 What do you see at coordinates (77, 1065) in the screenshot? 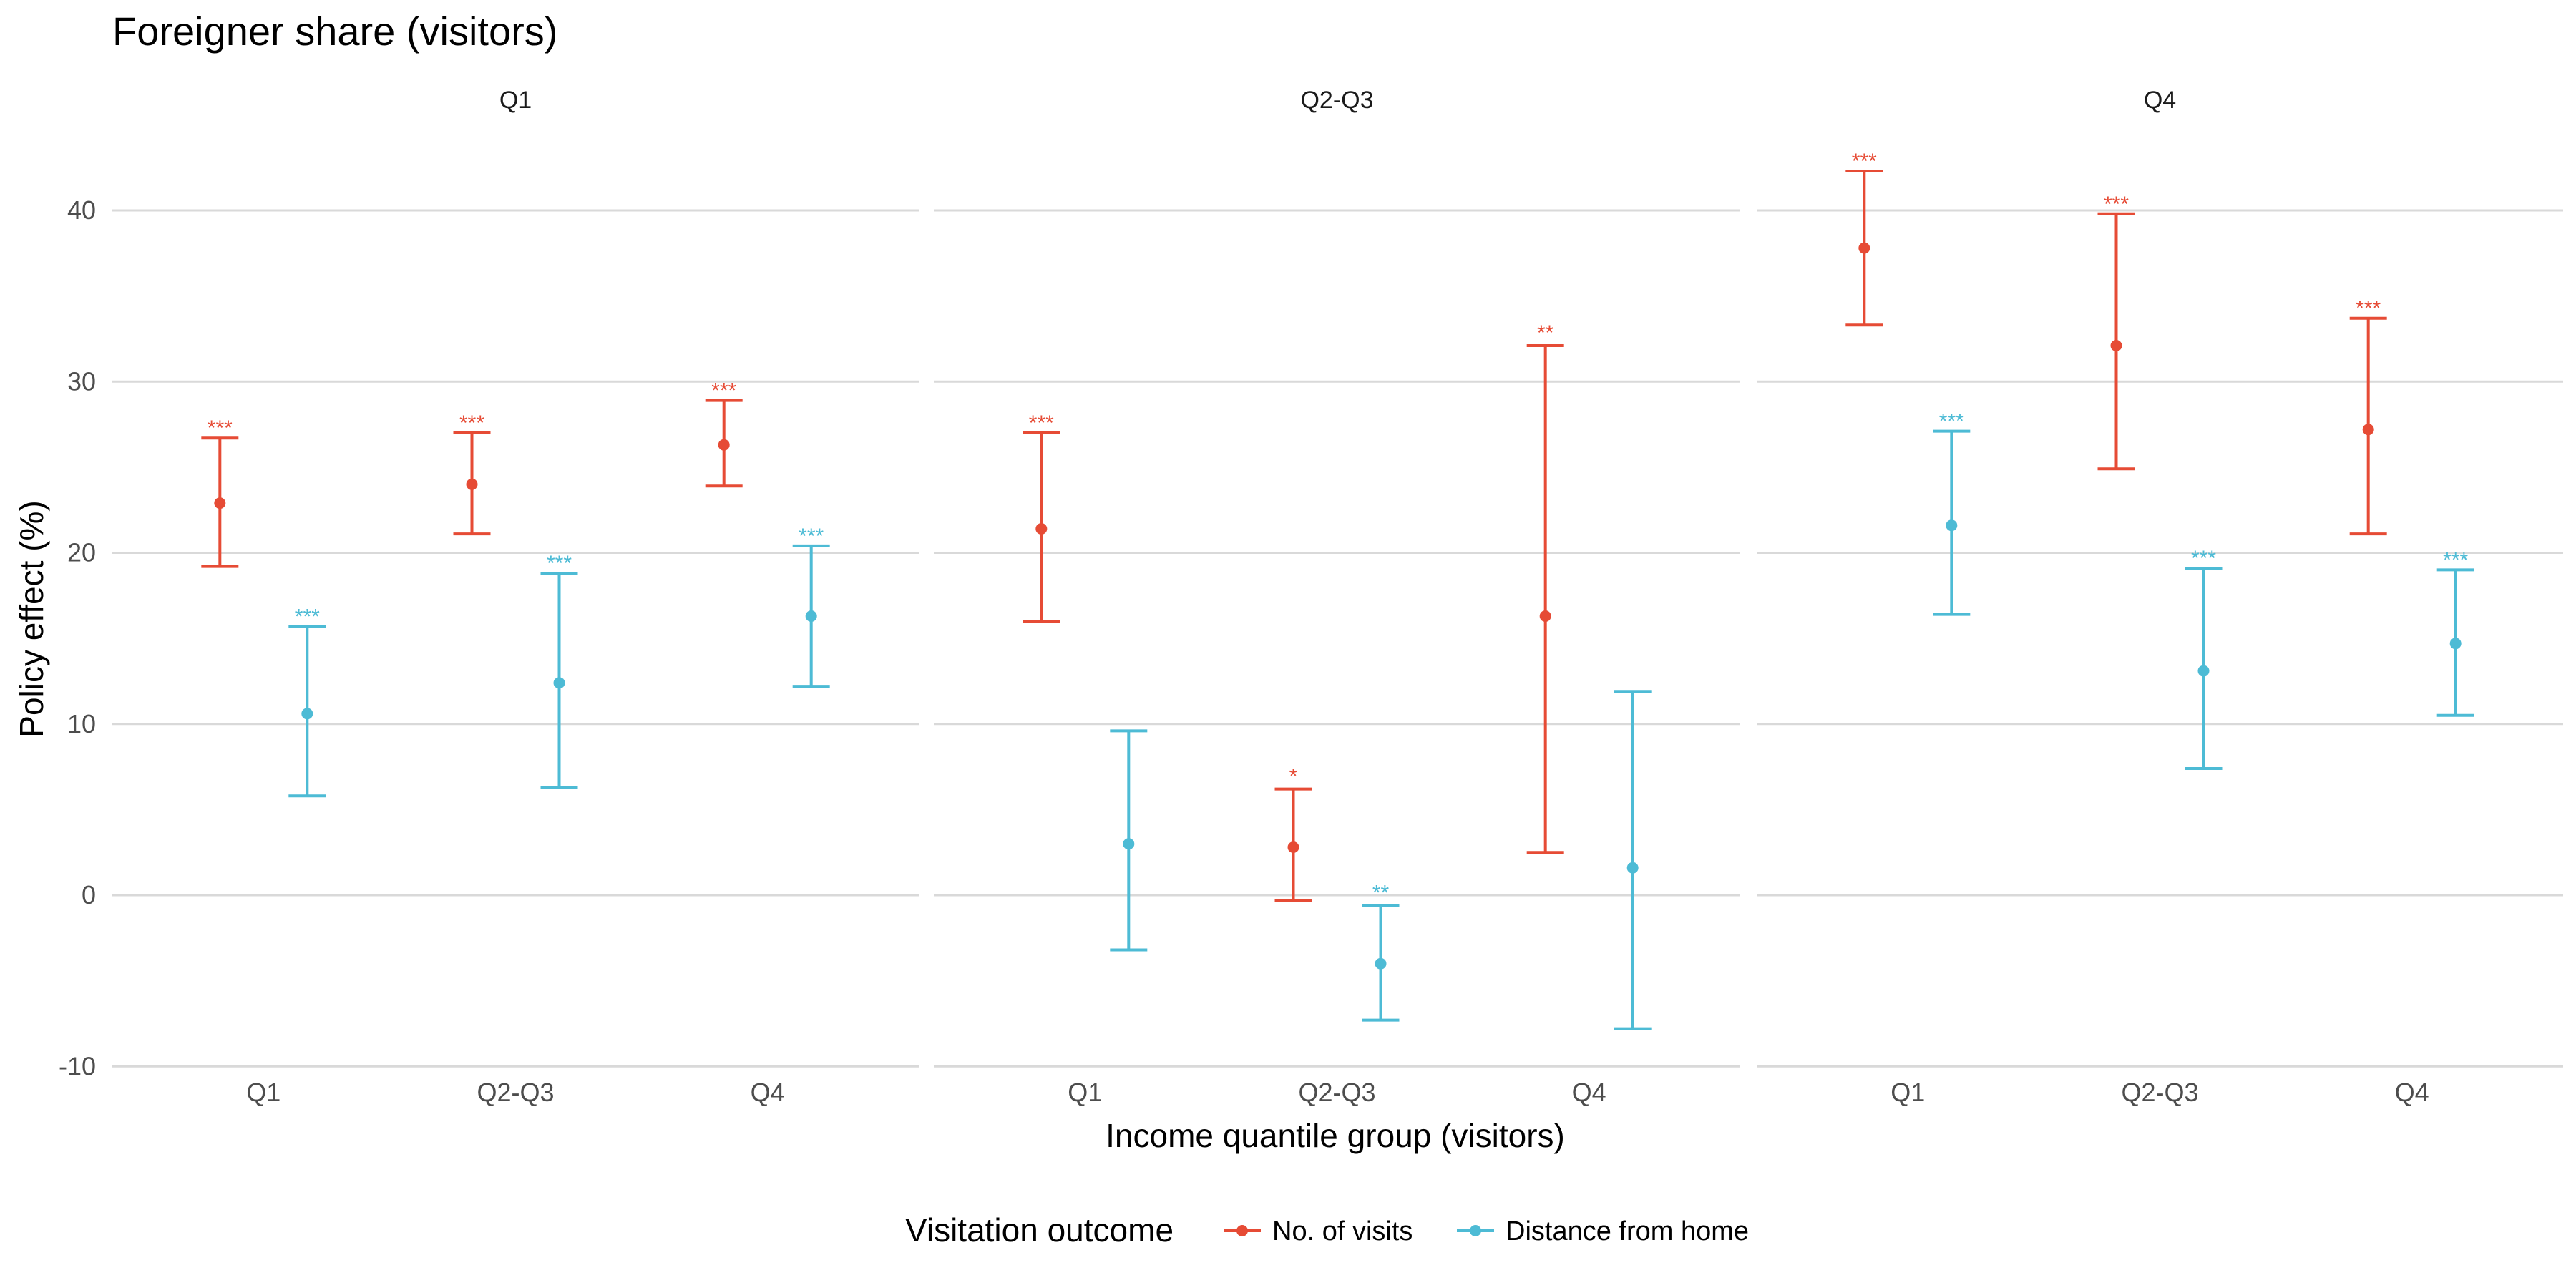
I see `y-tick-label: -10` at bounding box center [77, 1065].